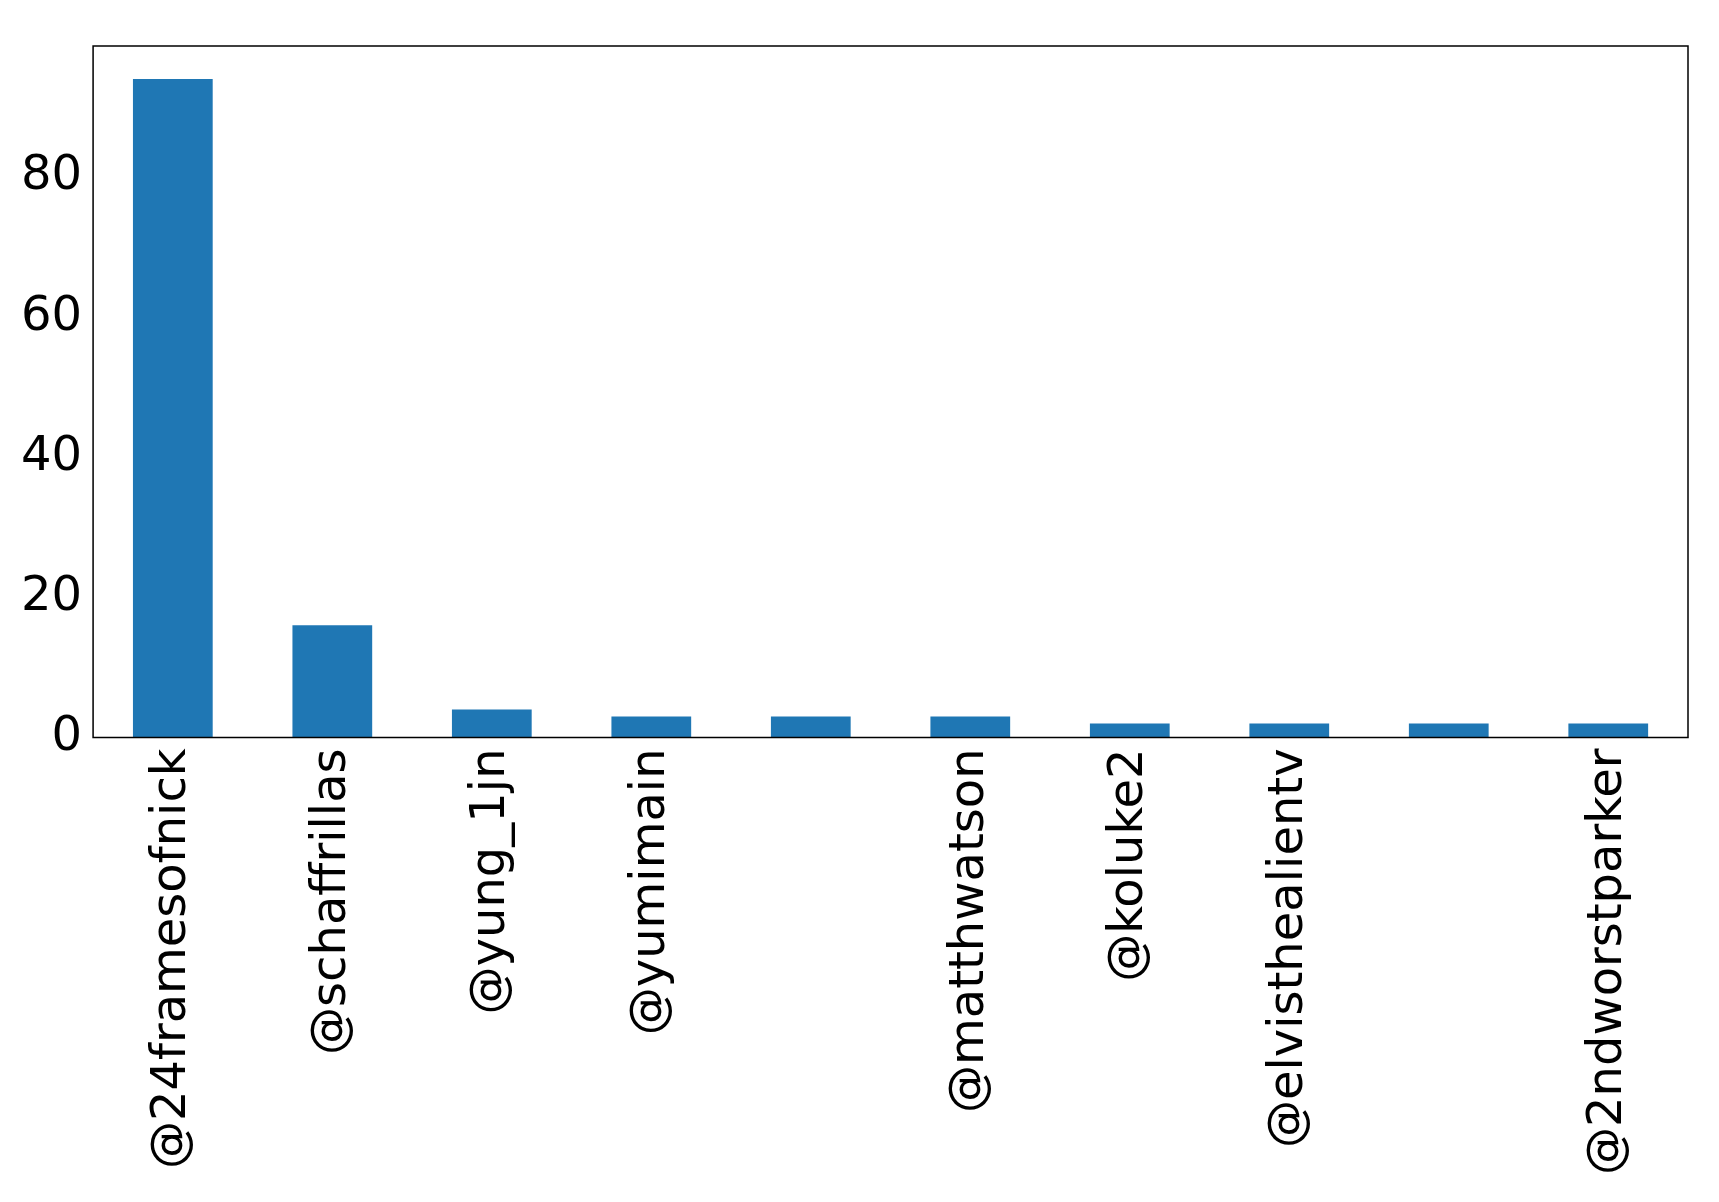 Image resolution: width=1719 pixels, height=1202 pixels. Describe the element at coordinates (67, 732) in the screenshot. I see `y-tick-label: 0` at that location.